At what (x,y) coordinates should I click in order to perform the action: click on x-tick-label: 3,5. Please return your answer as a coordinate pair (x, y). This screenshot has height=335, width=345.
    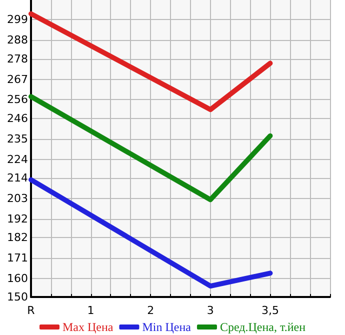
    Looking at the image, I should click on (270, 310).